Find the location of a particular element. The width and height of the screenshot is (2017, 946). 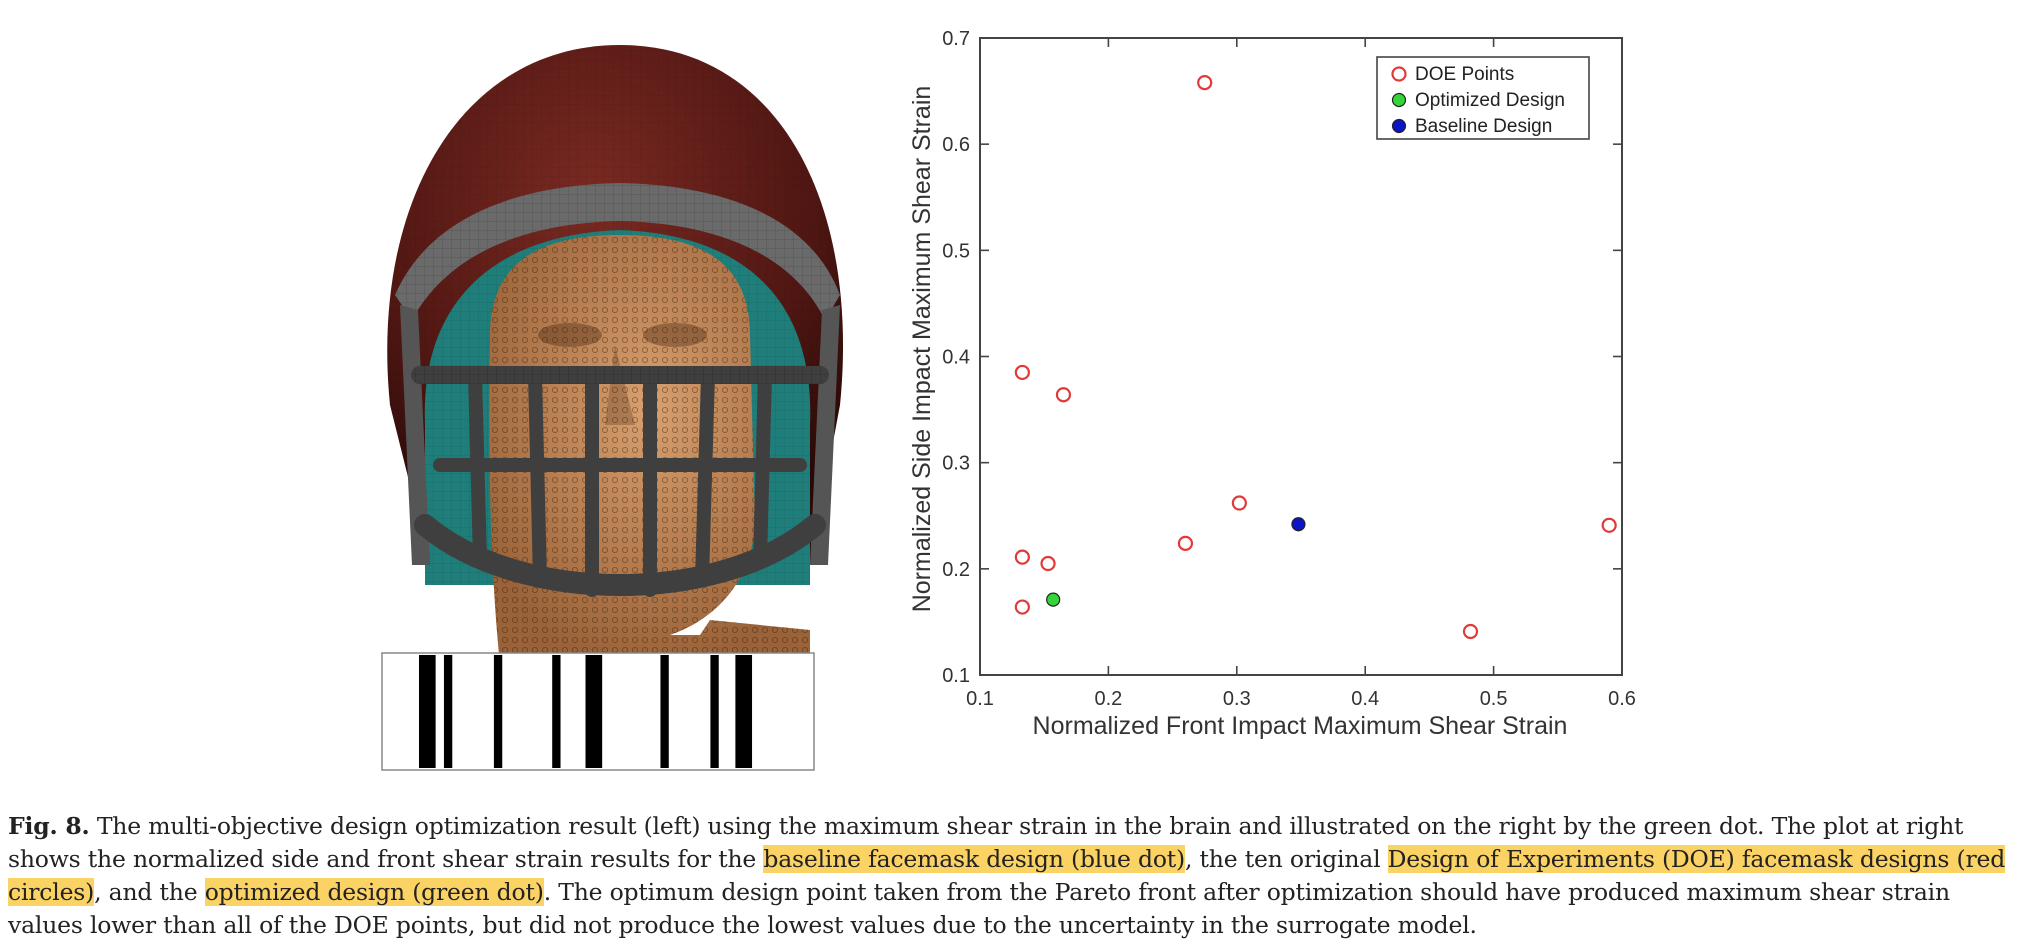

optimized-design-point is located at coordinates (1053, 599).